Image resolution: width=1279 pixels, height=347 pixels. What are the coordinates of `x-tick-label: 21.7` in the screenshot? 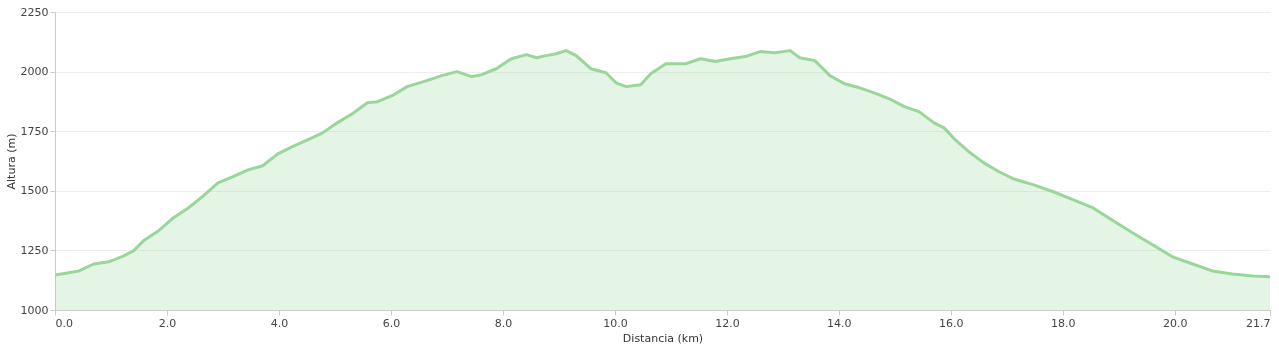 It's located at (1258, 323).